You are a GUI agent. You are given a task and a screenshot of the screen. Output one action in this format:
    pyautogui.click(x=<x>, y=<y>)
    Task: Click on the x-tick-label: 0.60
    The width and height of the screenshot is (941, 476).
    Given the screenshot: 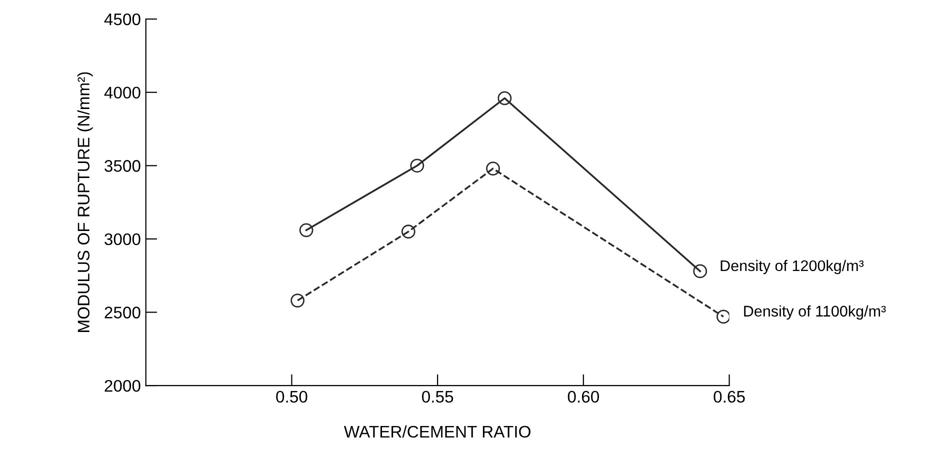 What is the action you would take?
    pyautogui.click(x=583, y=396)
    